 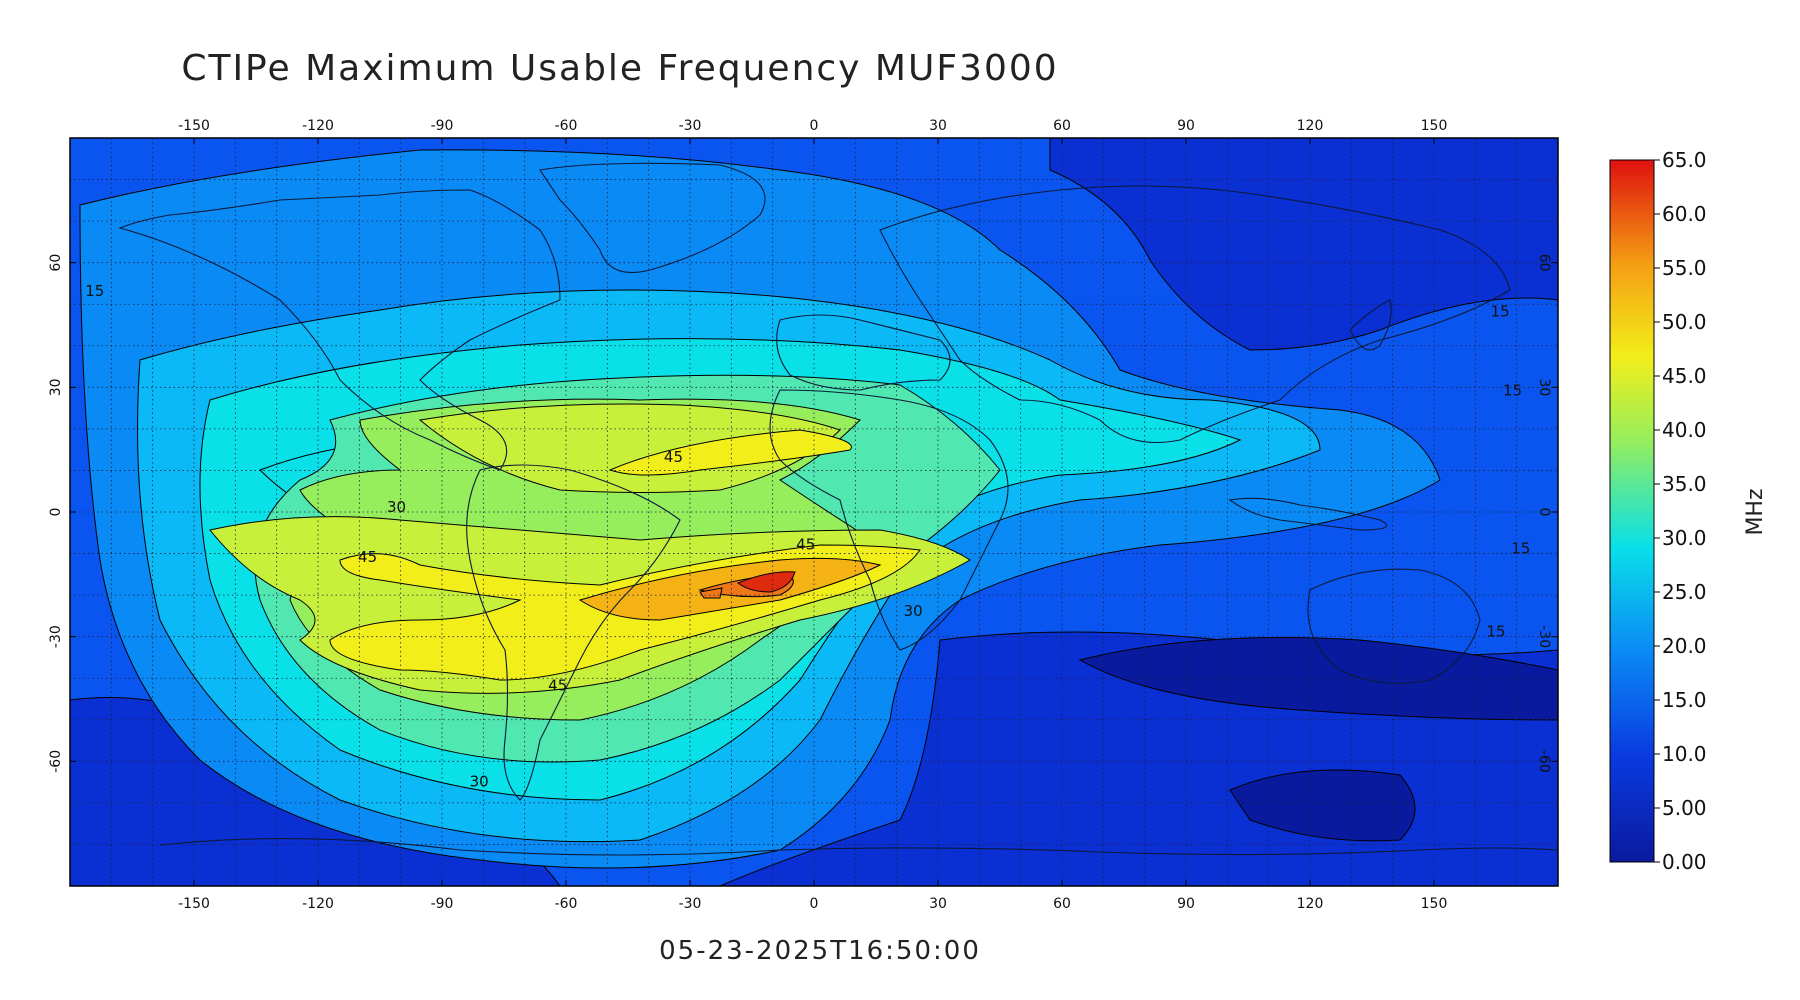 What do you see at coordinates (442, 126) in the screenshot?
I see `lon-tick-label-top: -90` at bounding box center [442, 126].